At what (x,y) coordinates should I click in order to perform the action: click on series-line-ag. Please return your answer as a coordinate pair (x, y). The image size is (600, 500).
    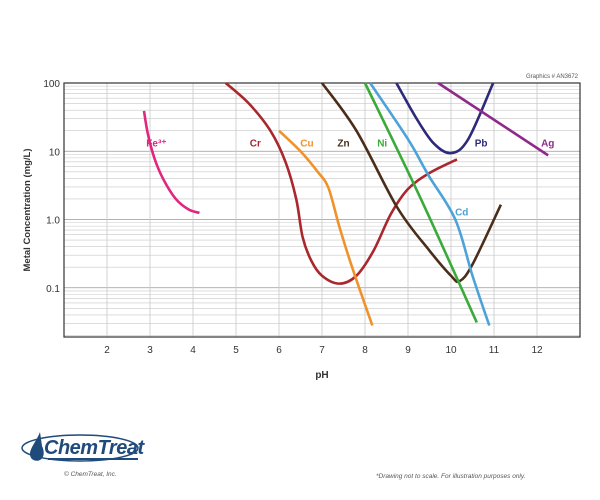
    Looking at the image, I should click on (493, 119).